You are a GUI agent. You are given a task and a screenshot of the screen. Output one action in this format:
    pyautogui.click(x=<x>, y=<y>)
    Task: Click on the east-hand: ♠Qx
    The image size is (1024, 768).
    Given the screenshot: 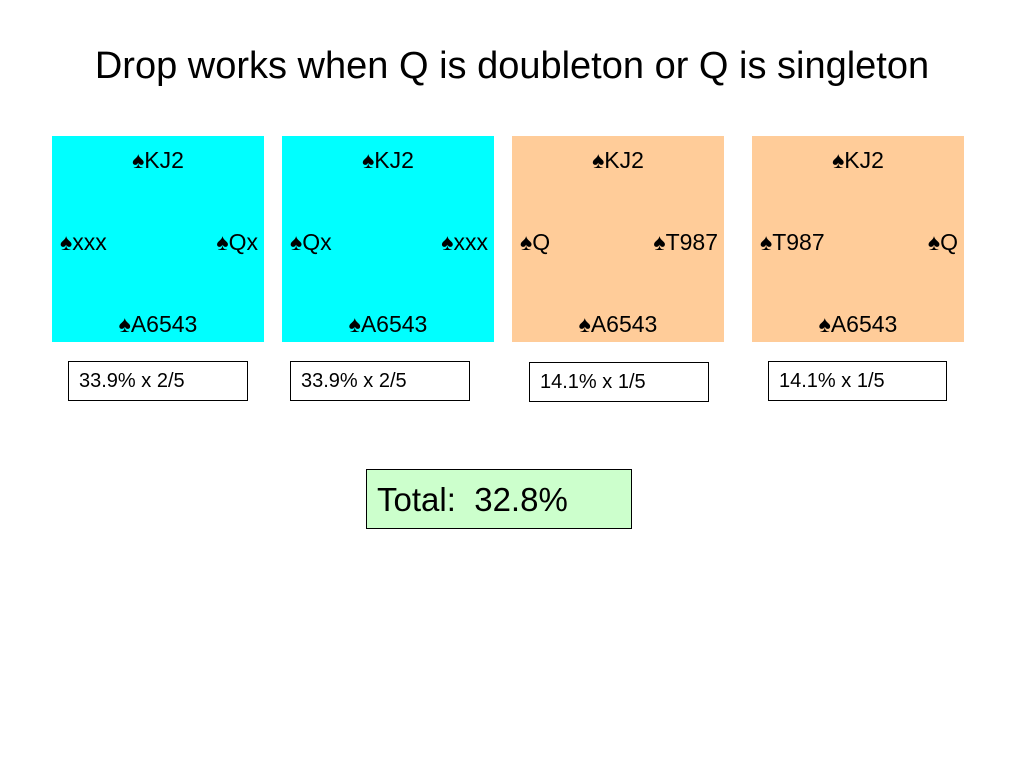 What is the action you would take?
    pyautogui.click(x=237, y=242)
    